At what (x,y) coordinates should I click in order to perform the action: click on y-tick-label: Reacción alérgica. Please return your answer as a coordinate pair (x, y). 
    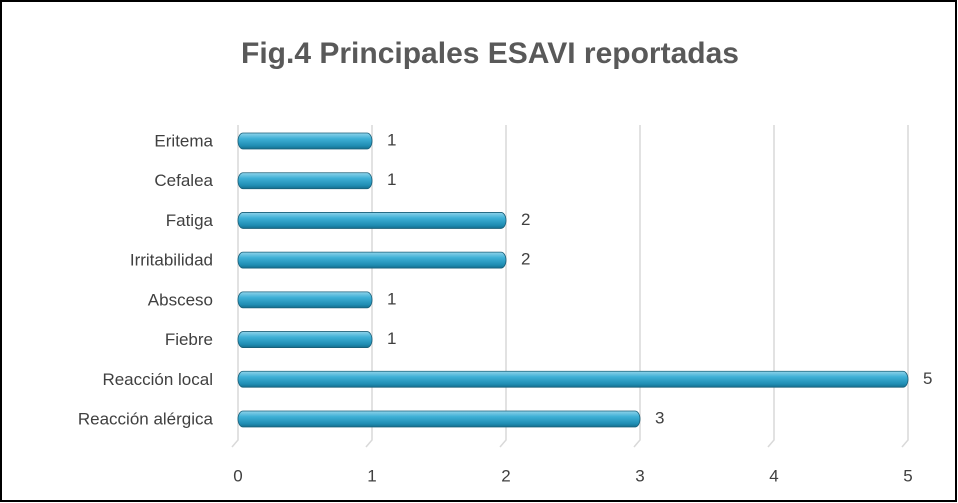
    Looking at the image, I should click on (146, 418).